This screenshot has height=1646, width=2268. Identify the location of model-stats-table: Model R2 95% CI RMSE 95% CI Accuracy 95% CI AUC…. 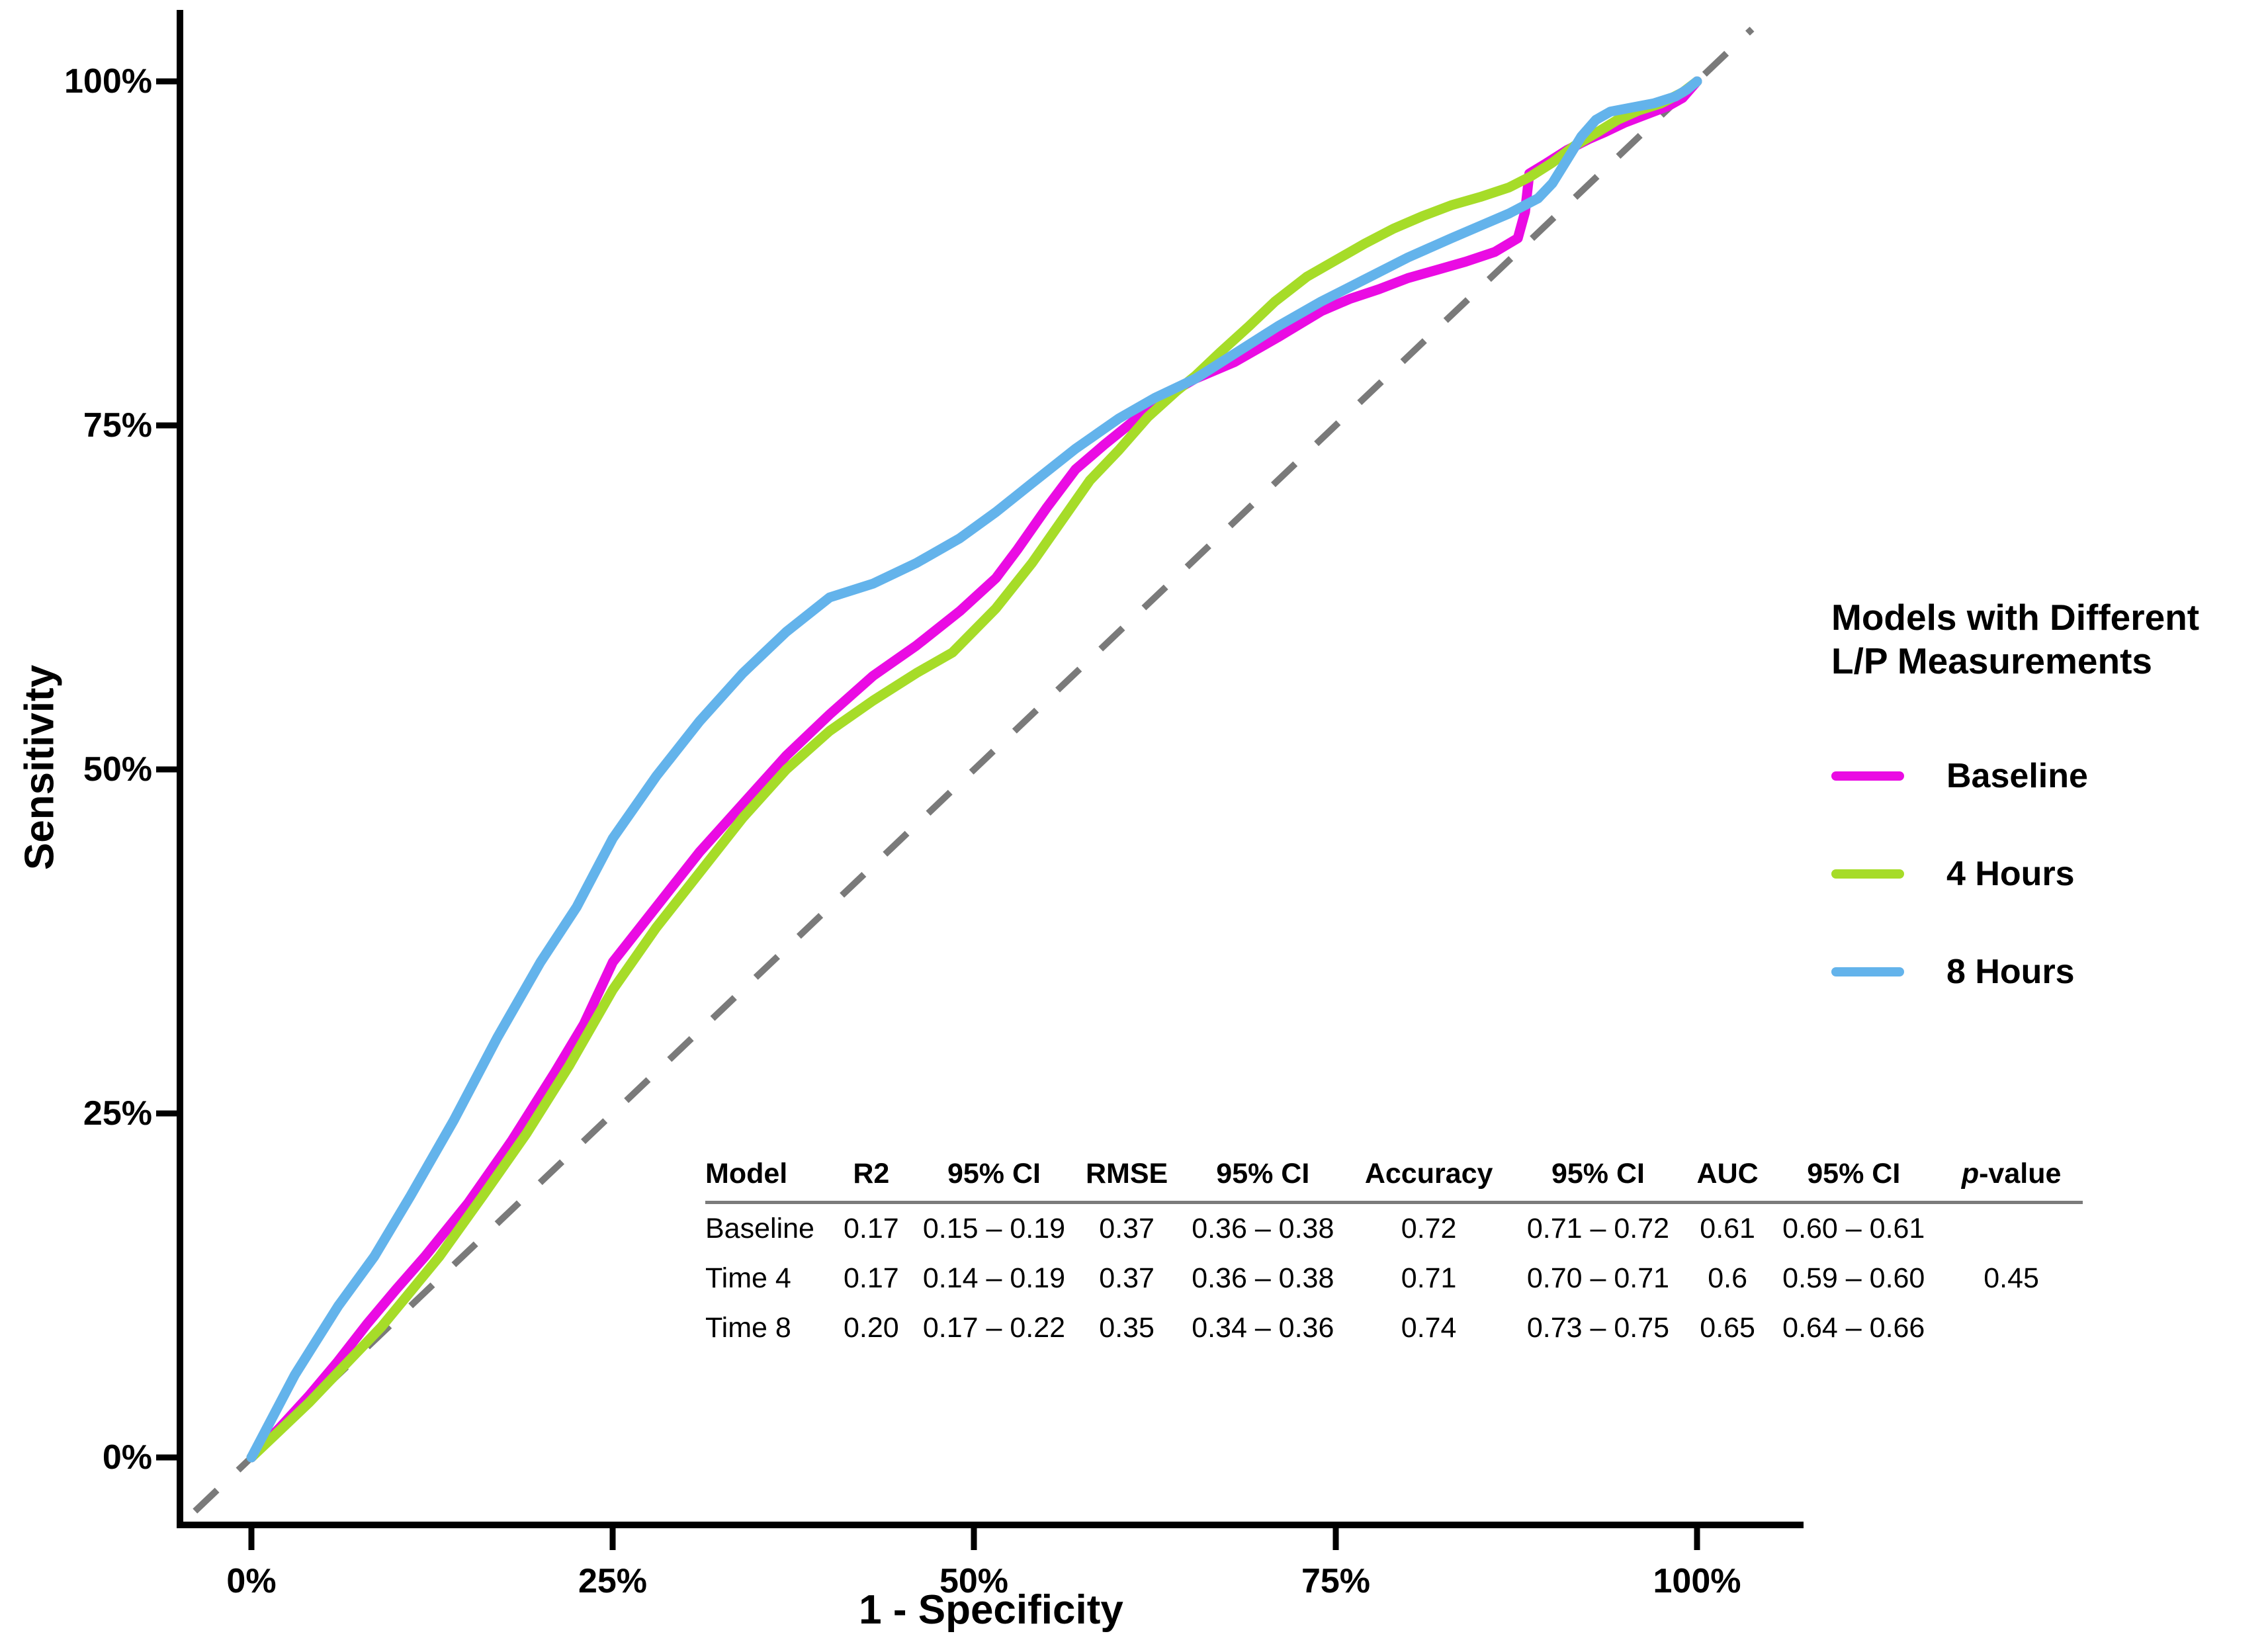
(1394, 1255).